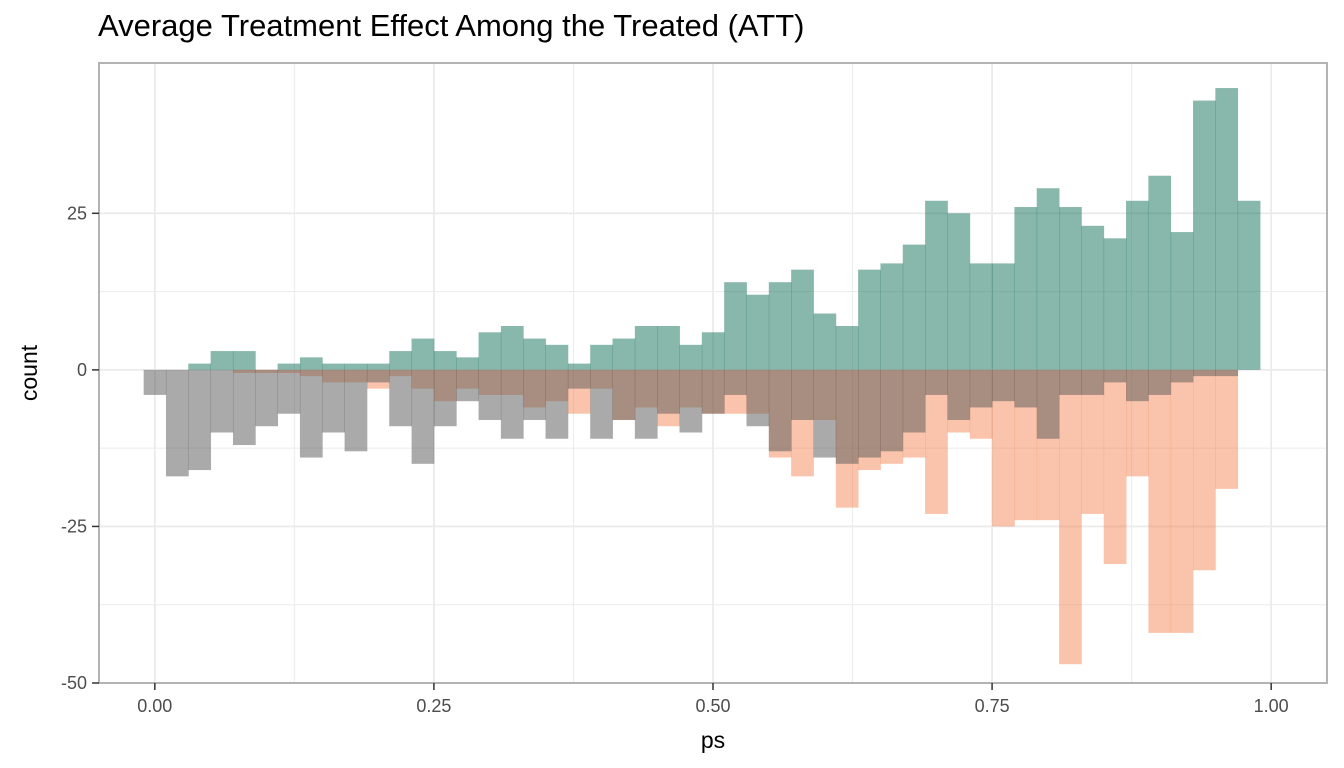  I want to click on x-tick-label: 0.00, so click(154, 706).